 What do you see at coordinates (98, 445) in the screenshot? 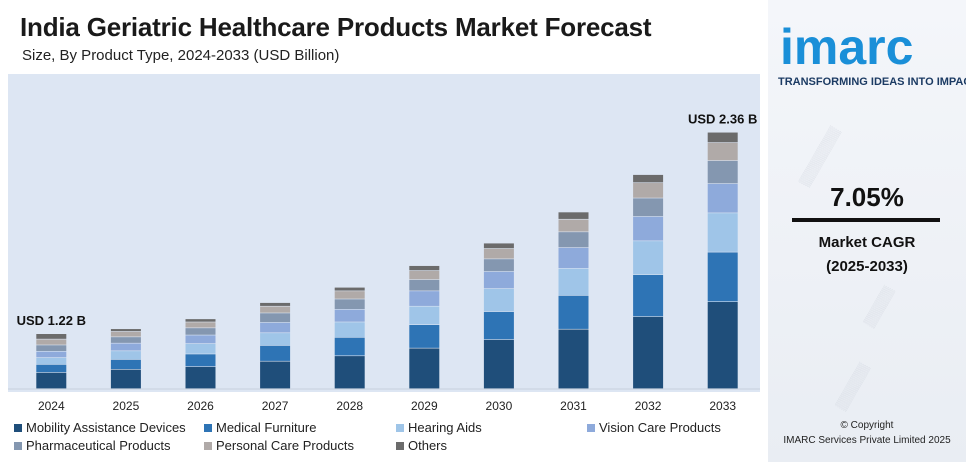
I see `legend-label: Pharmaceutical Products` at bounding box center [98, 445].